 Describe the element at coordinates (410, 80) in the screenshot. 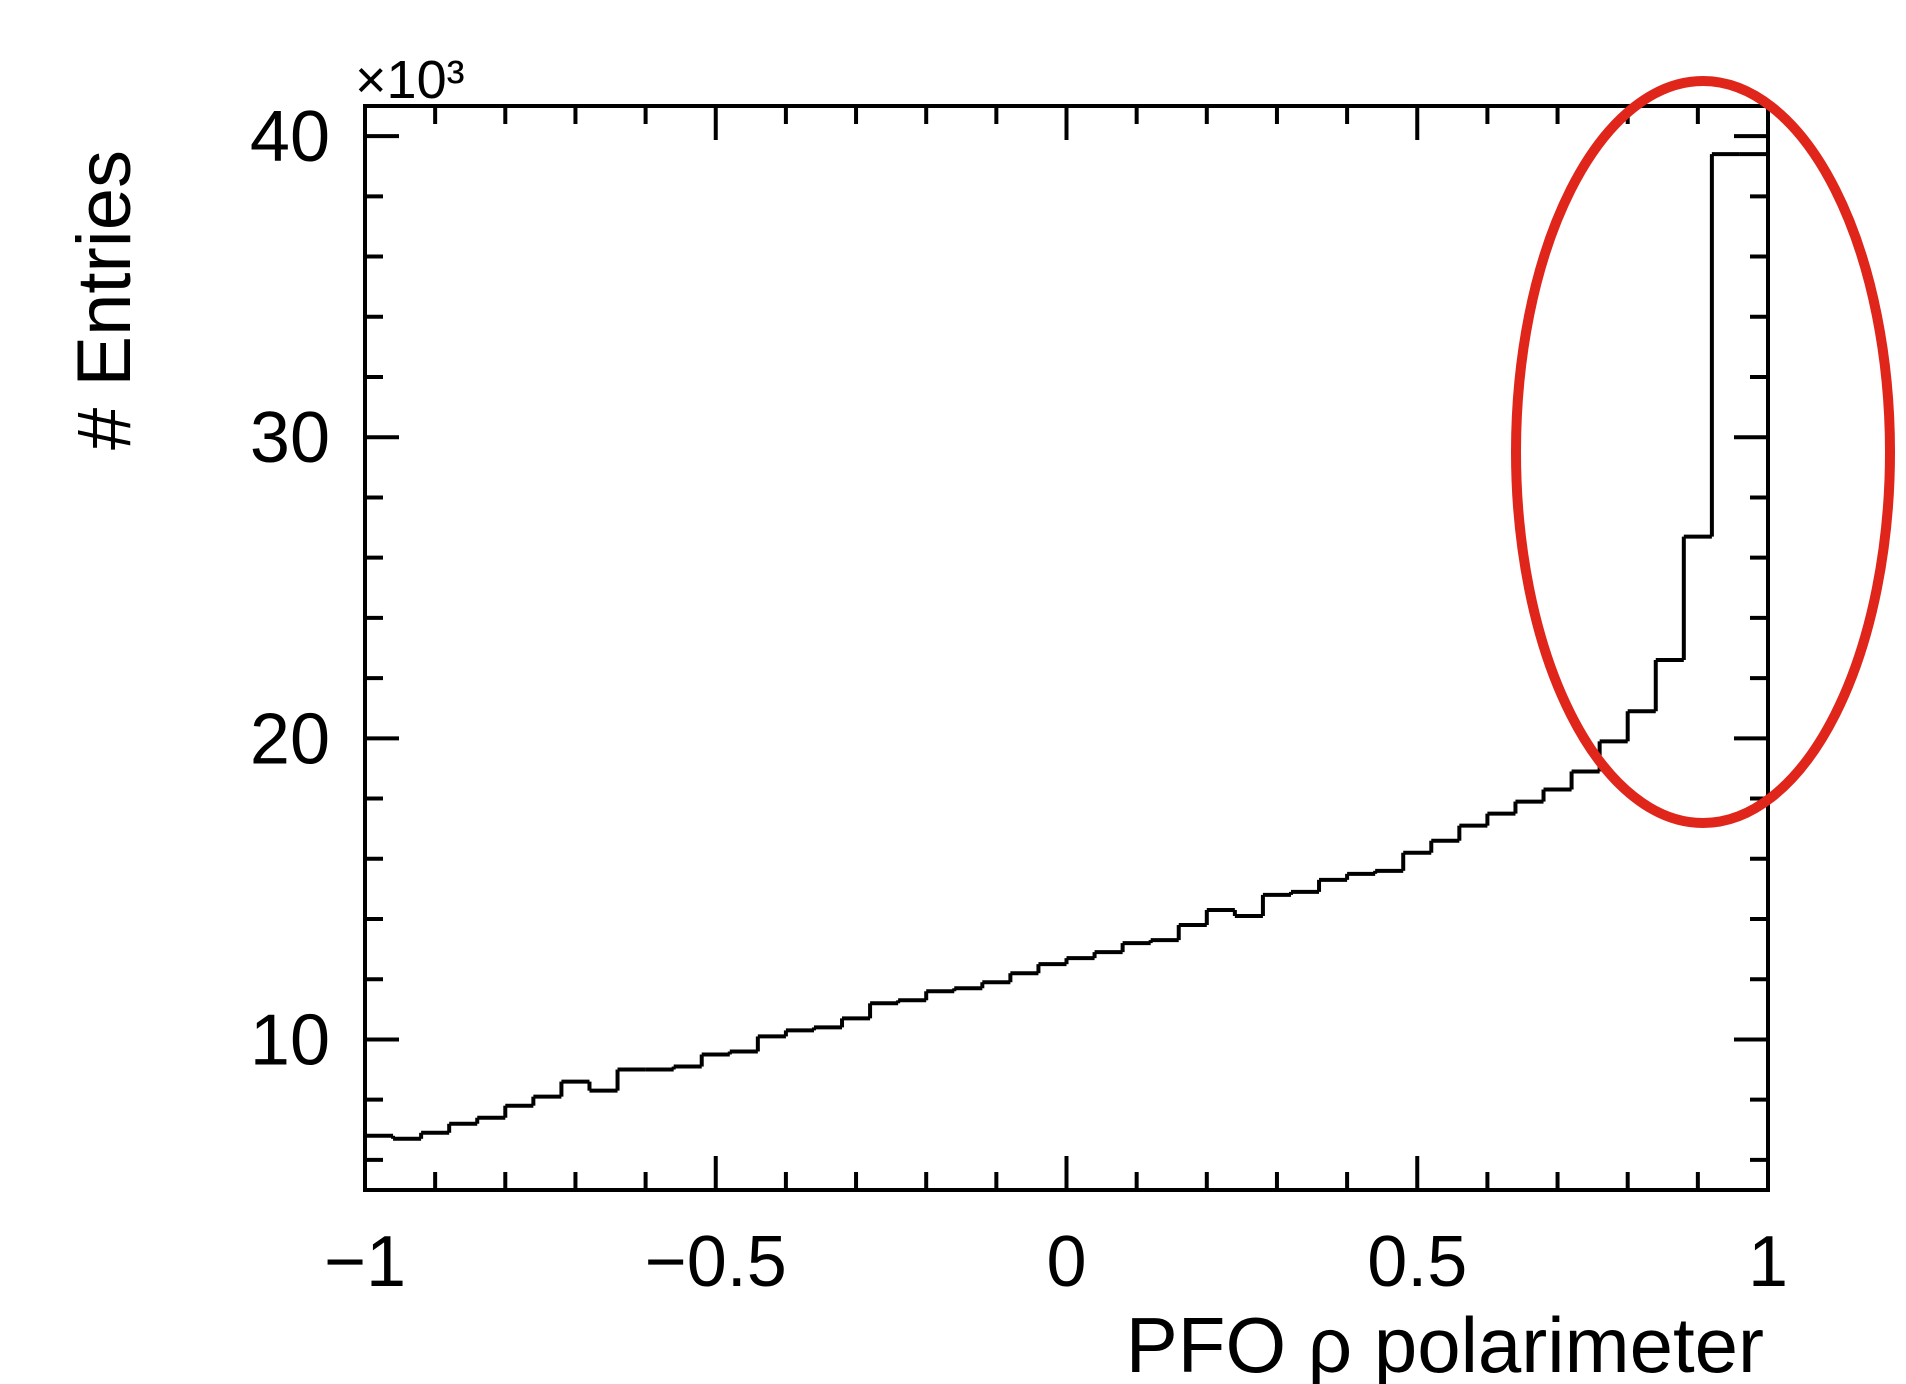

I see `y-axis-scale-label: ×10³` at that location.